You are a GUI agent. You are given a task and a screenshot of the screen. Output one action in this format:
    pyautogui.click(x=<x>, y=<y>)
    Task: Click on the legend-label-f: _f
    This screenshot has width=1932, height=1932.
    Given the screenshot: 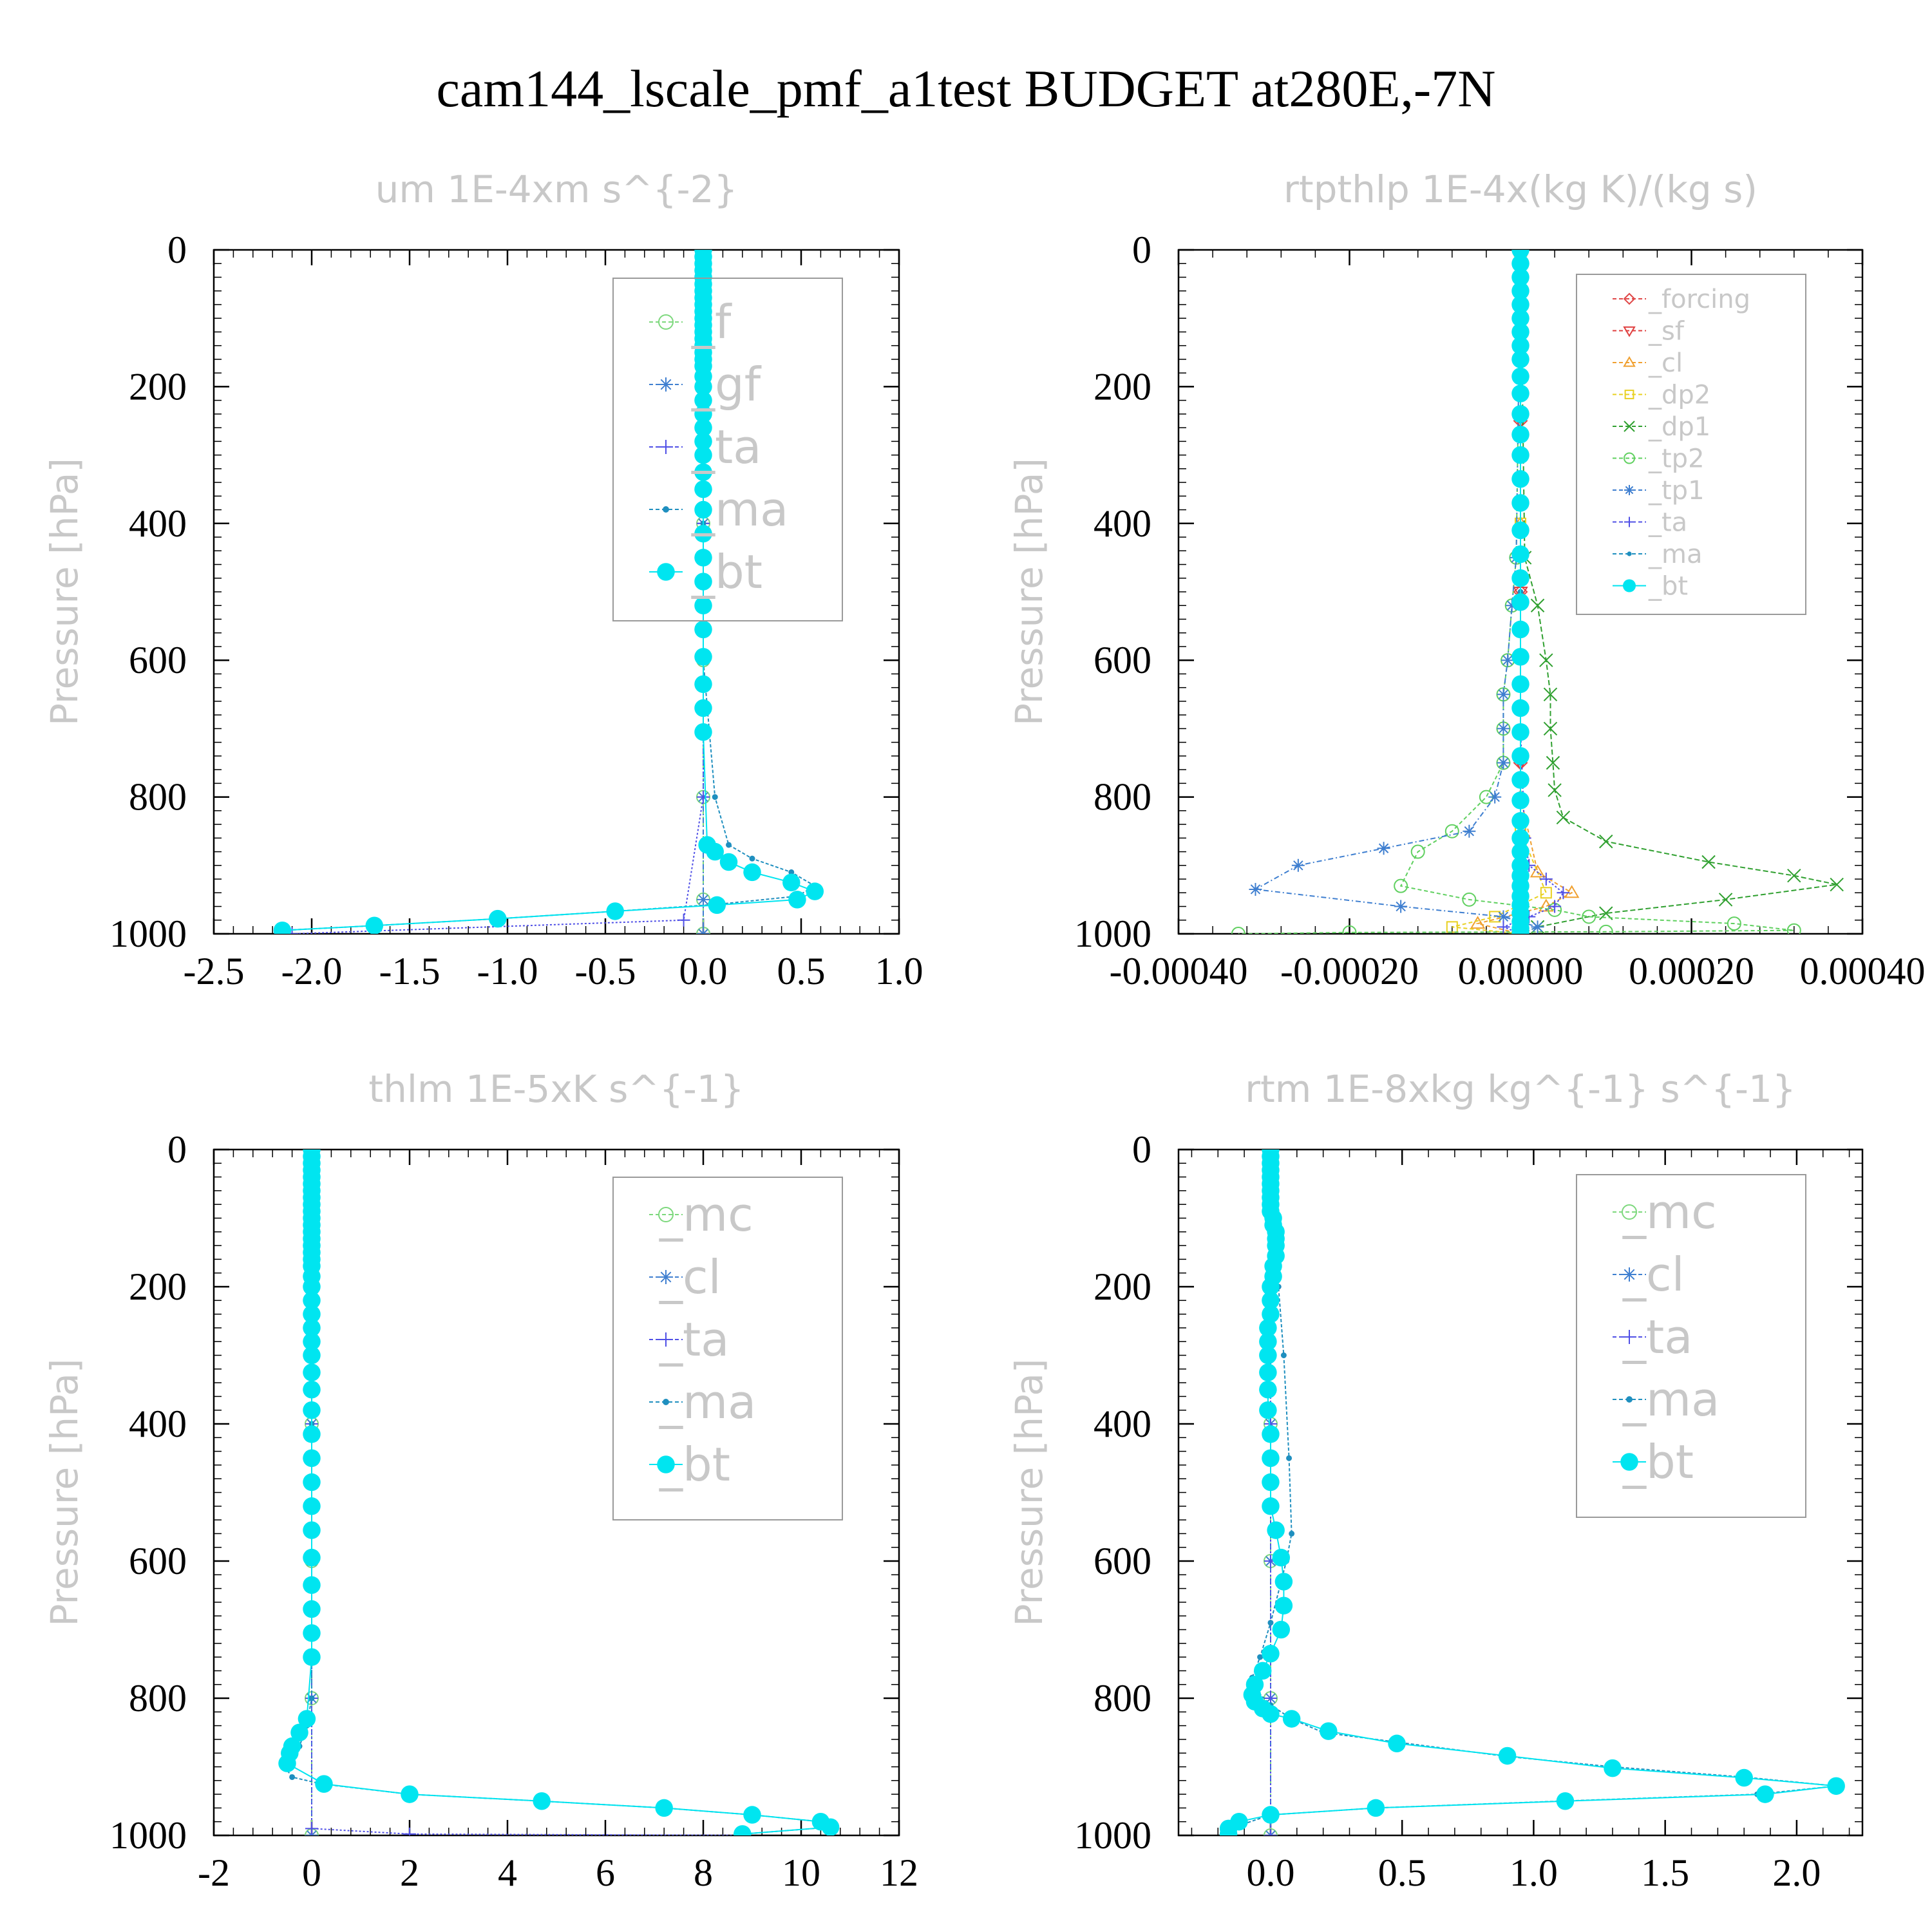 What is the action you would take?
    pyautogui.click(x=712, y=322)
    